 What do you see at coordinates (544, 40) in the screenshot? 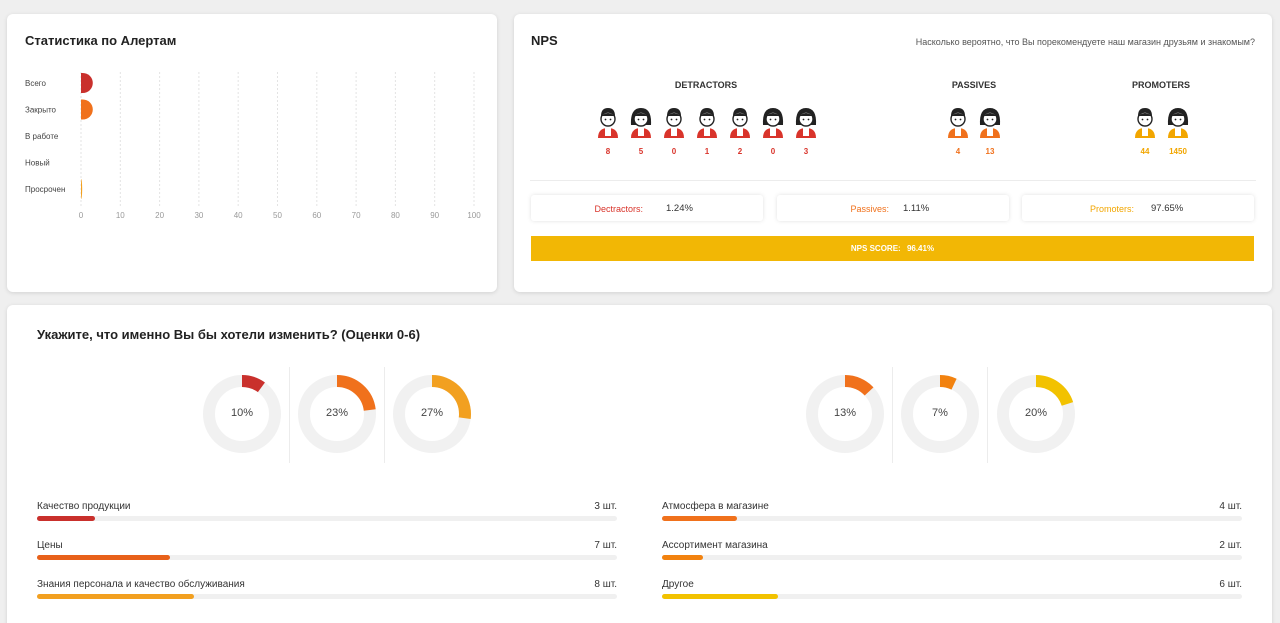
I see `nps-title: NPS` at bounding box center [544, 40].